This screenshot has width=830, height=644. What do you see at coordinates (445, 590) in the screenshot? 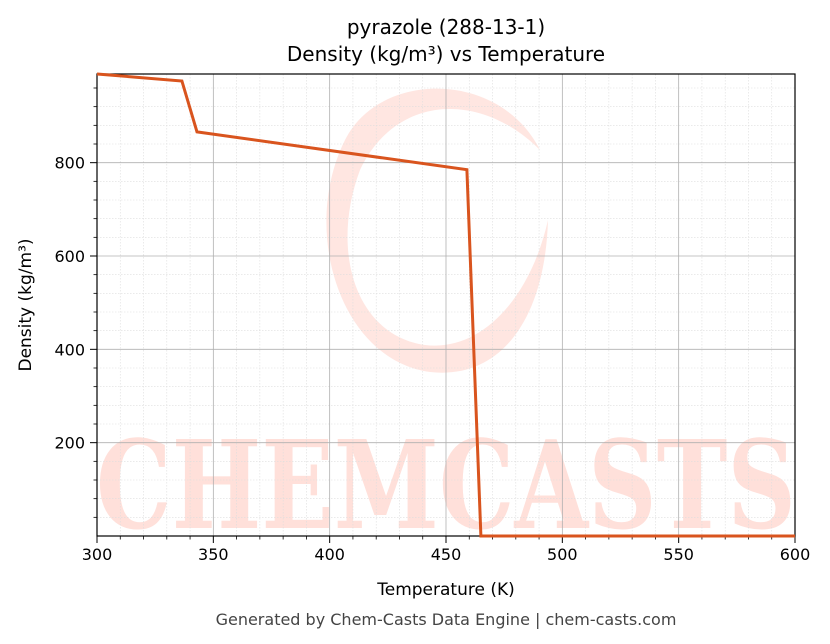
I see `x-axis-label: Temperature (K)` at bounding box center [445, 590].